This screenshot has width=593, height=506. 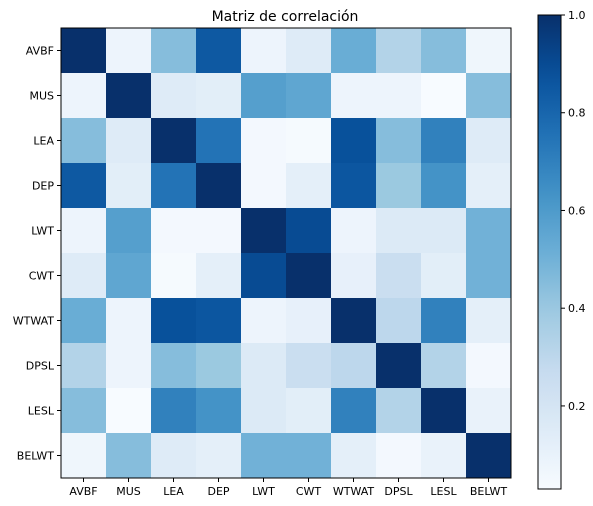 I want to click on y-tick-label: LESL, so click(x=41, y=411).